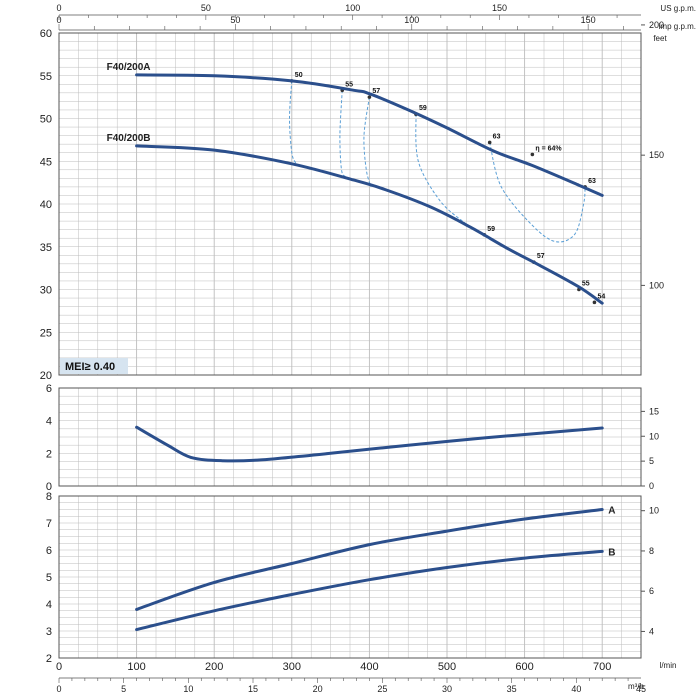 The width and height of the screenshot is (700, 700). What do you see at coordinates (651, 461) in the screenshot?
I see `npsh-y2tick-label: 5` at bounding box center [651, 461].